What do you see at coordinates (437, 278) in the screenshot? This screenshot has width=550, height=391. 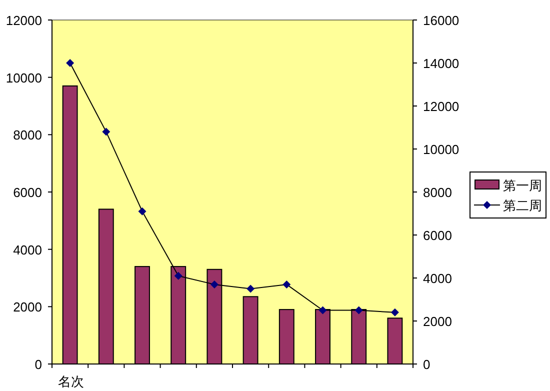 I see `y2-tick-label: 4000` at bounding box center [437, 278].